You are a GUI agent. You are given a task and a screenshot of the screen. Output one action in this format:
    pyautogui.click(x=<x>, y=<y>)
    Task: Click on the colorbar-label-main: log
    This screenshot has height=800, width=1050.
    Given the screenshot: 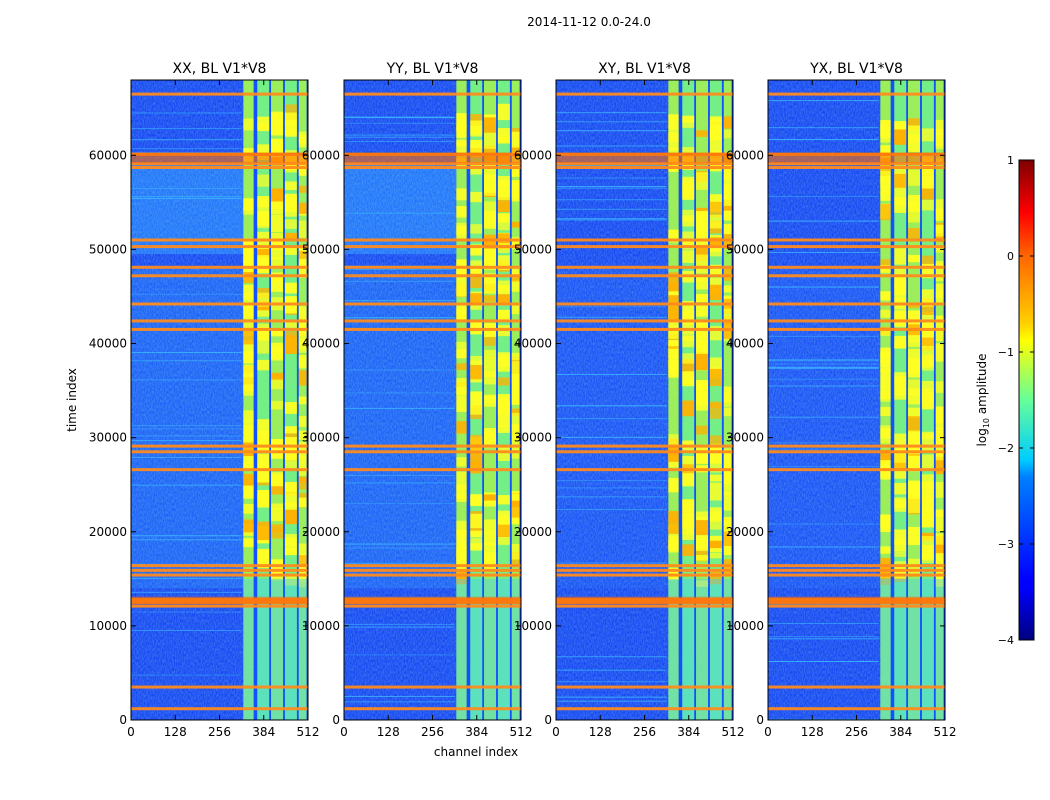 What is the action you would take?
    pyautogui.click(x=982, y=437)
    